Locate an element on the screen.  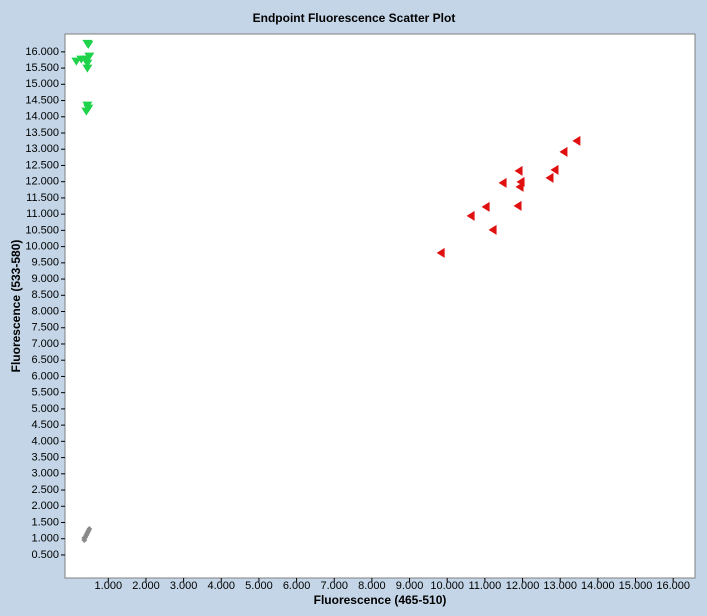
y-tick-label: 11.500 is located at coordinates (42, 198).